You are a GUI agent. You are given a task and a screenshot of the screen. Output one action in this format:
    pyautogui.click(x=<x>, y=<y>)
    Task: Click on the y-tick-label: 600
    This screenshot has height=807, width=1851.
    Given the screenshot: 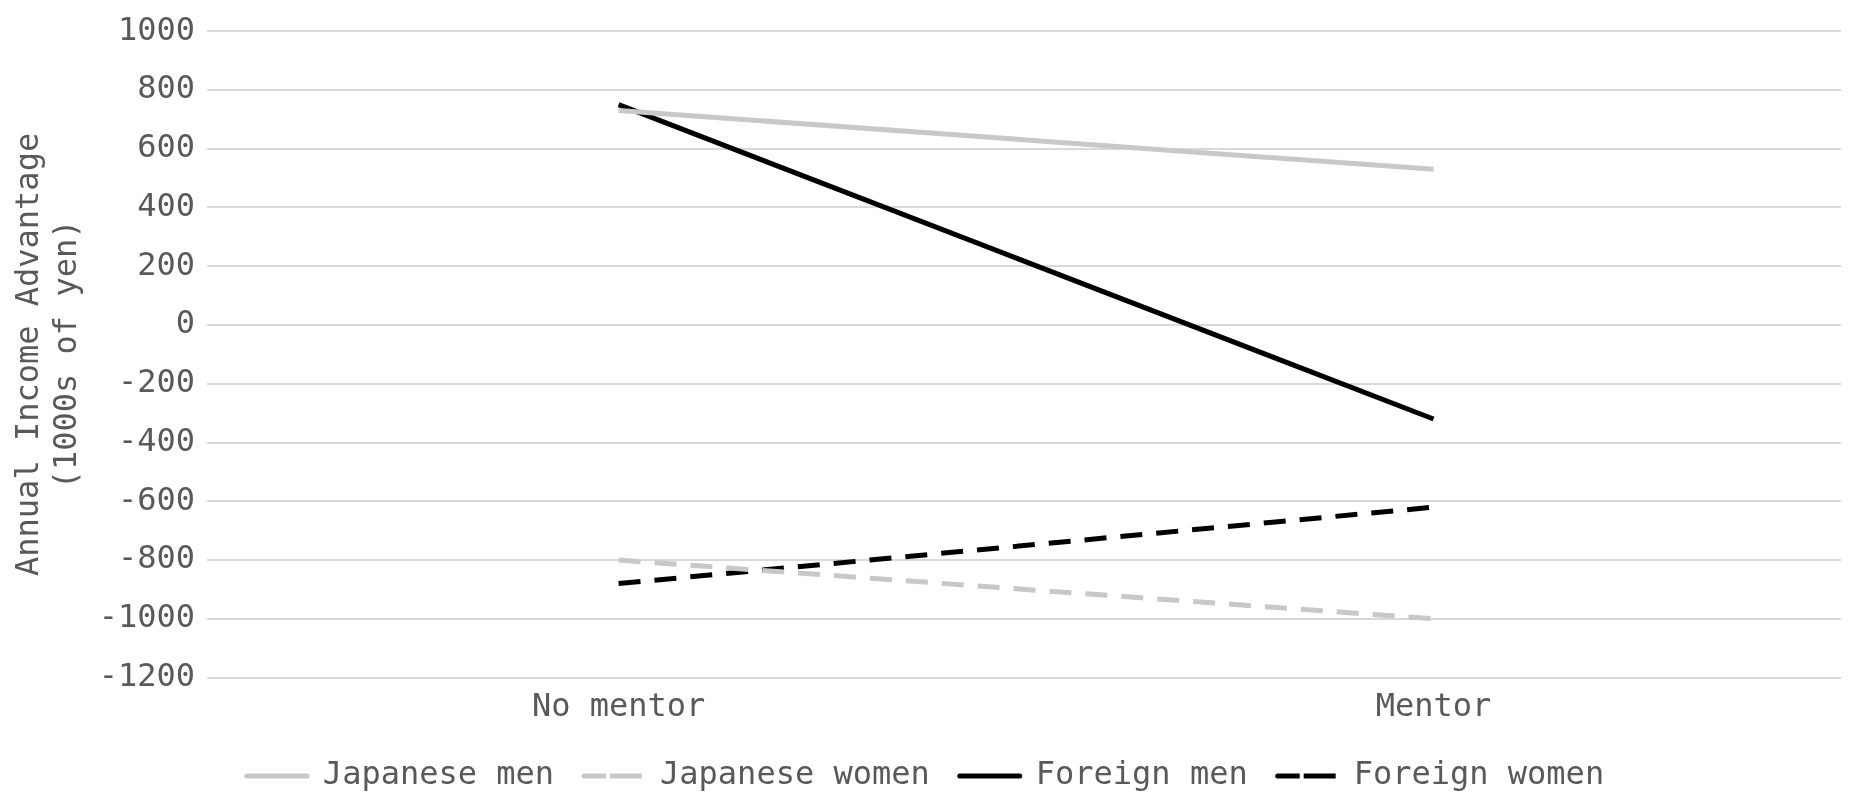 What is the action you would take?
    pyautogui.click(x=166, y=146)
    